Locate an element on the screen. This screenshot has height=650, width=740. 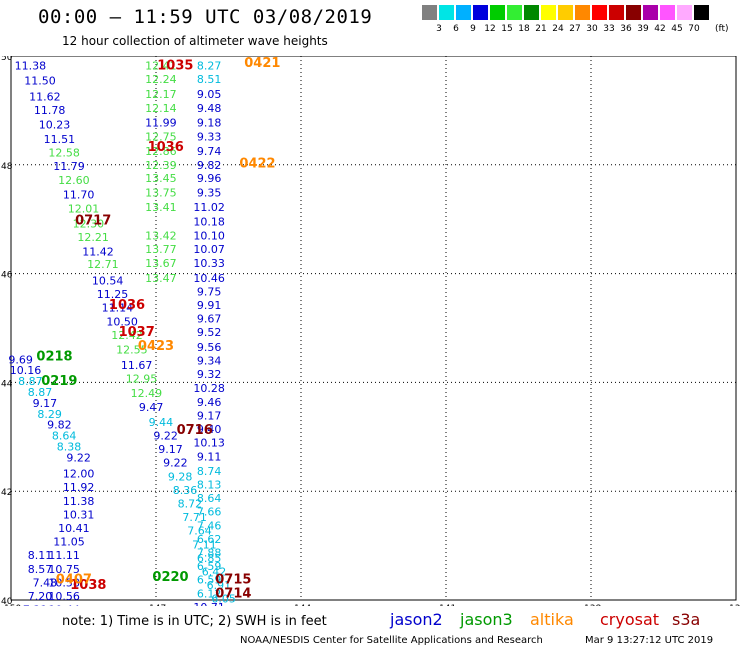
wave-height-value: 11.79 is located at coordinates (69, 166).